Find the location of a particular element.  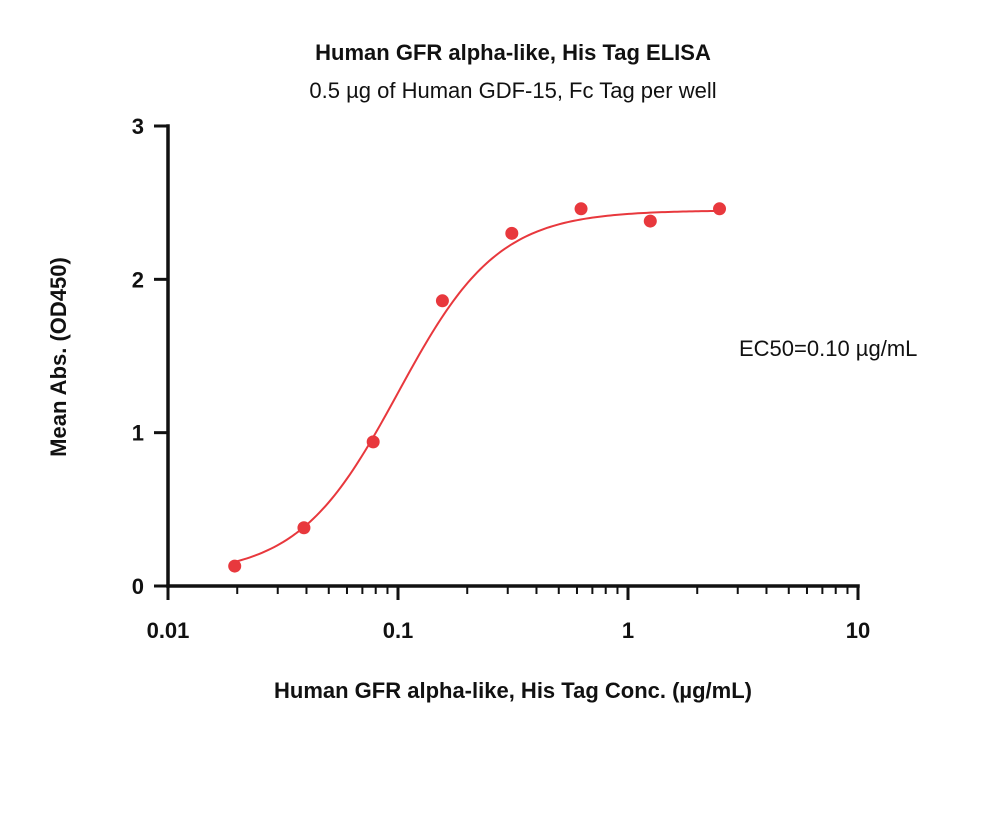

ec50-annotation: EC50=0.10 µg/mL is located at coordinates (828, 348).